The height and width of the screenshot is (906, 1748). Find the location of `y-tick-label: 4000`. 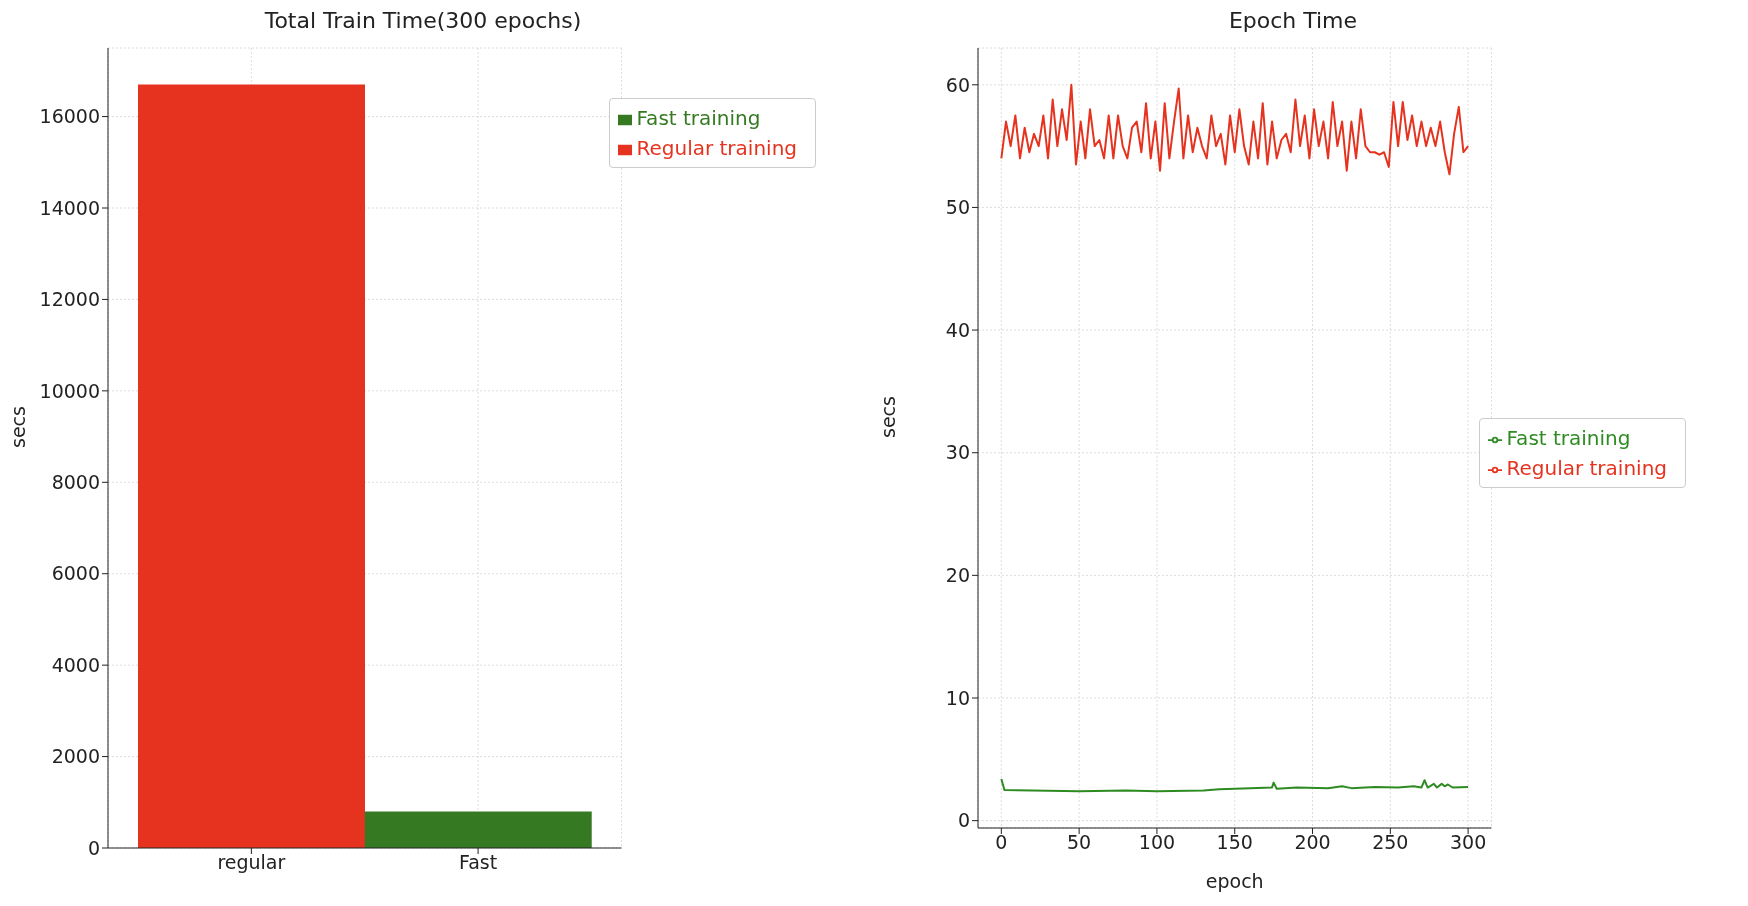

y-tick-label: 4000 is located at coordinates (75, 664).